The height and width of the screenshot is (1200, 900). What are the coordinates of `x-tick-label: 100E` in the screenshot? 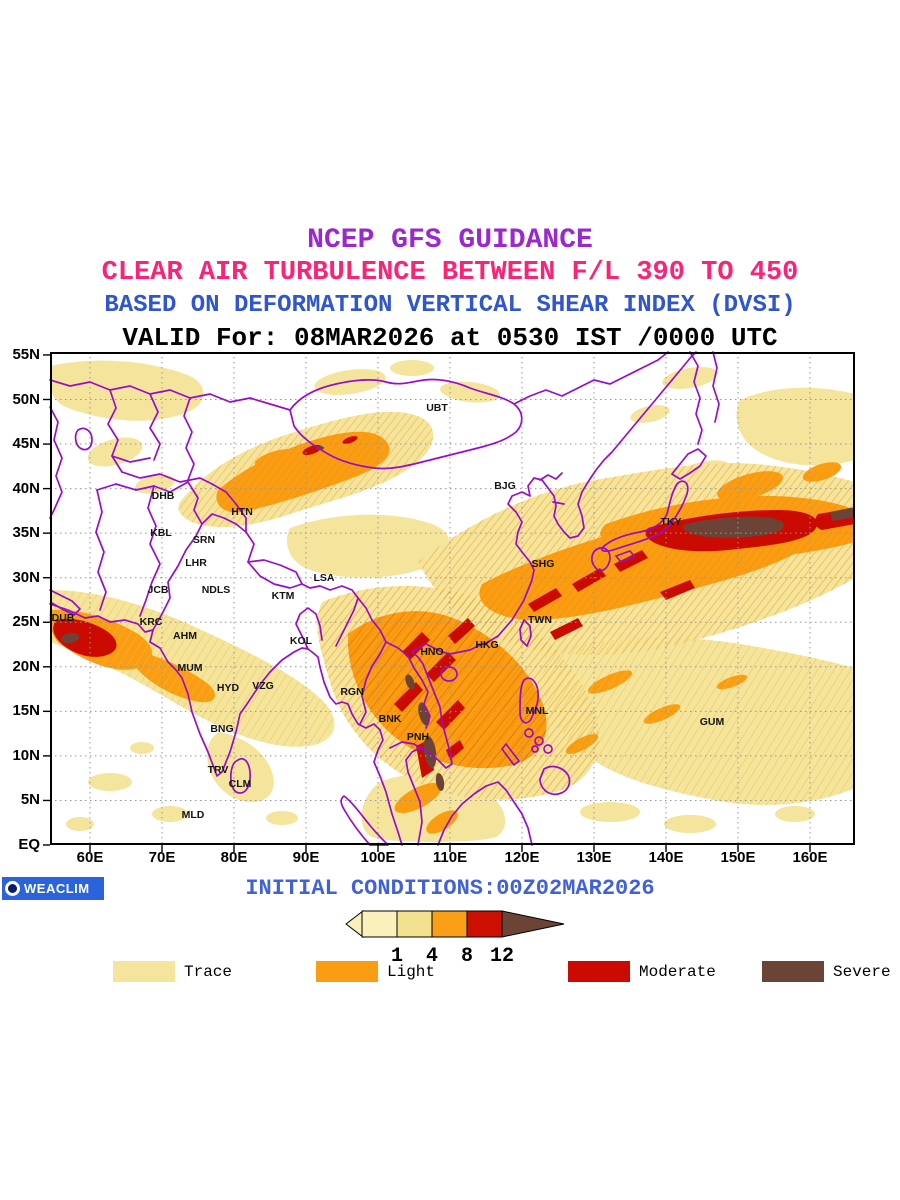 It's located at (378, 857).